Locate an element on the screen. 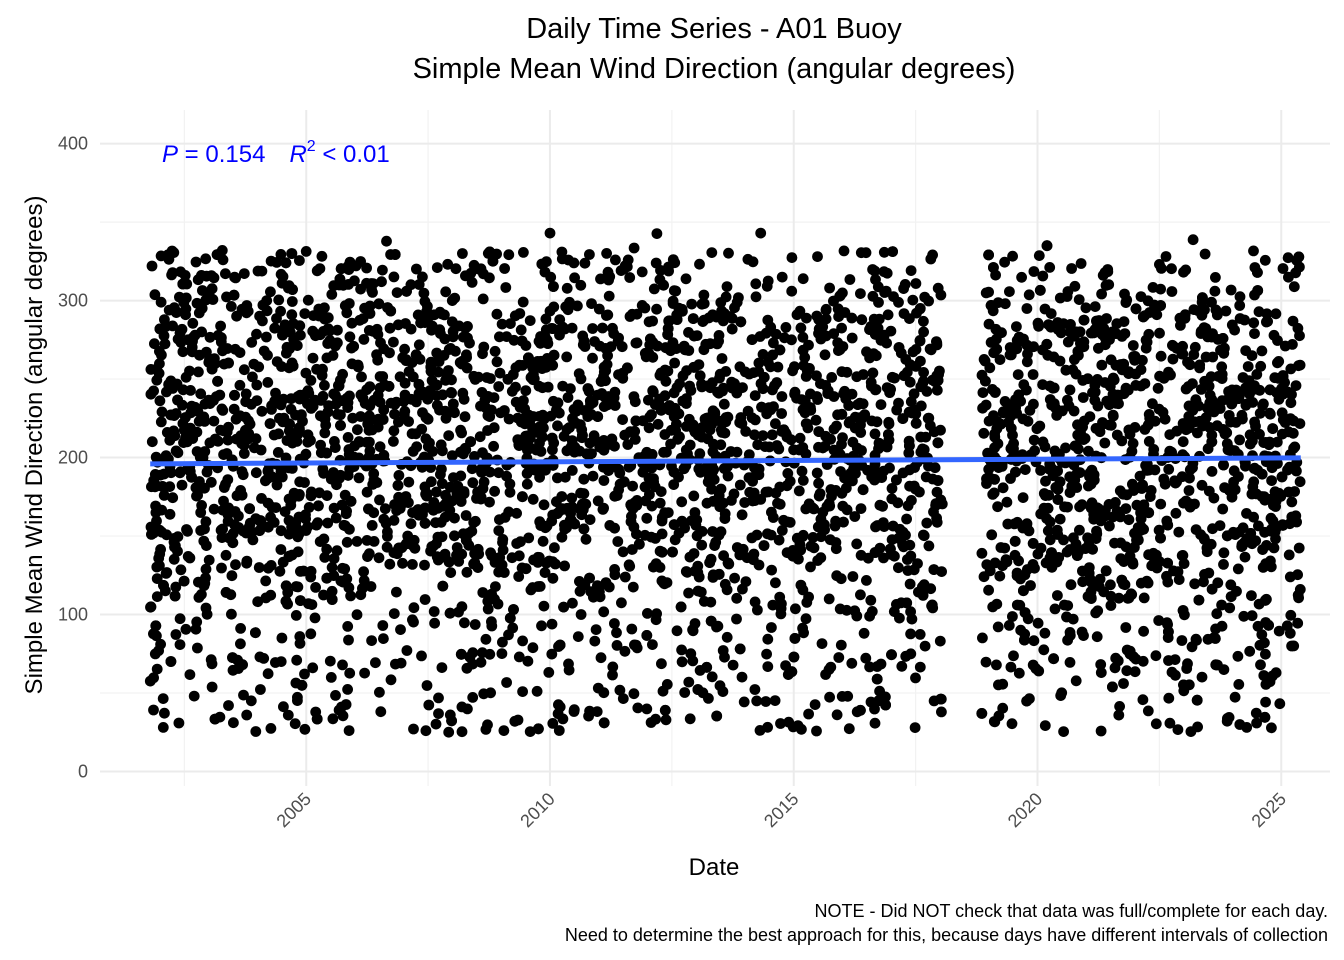 This screenshot has width=1344, height=960. trend-line is located at coordinates (725, 461).